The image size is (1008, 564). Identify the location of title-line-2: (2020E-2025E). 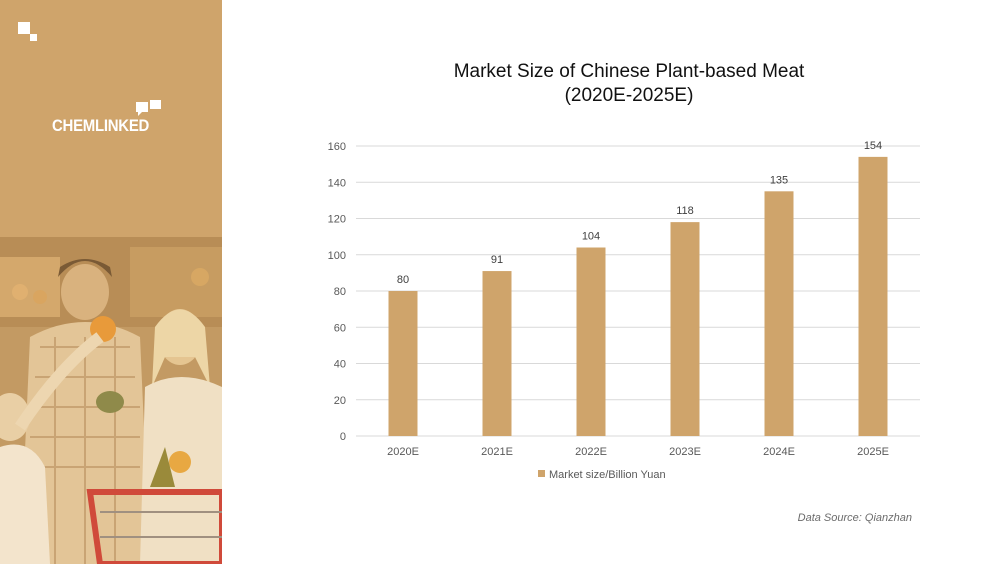
(629, 95).